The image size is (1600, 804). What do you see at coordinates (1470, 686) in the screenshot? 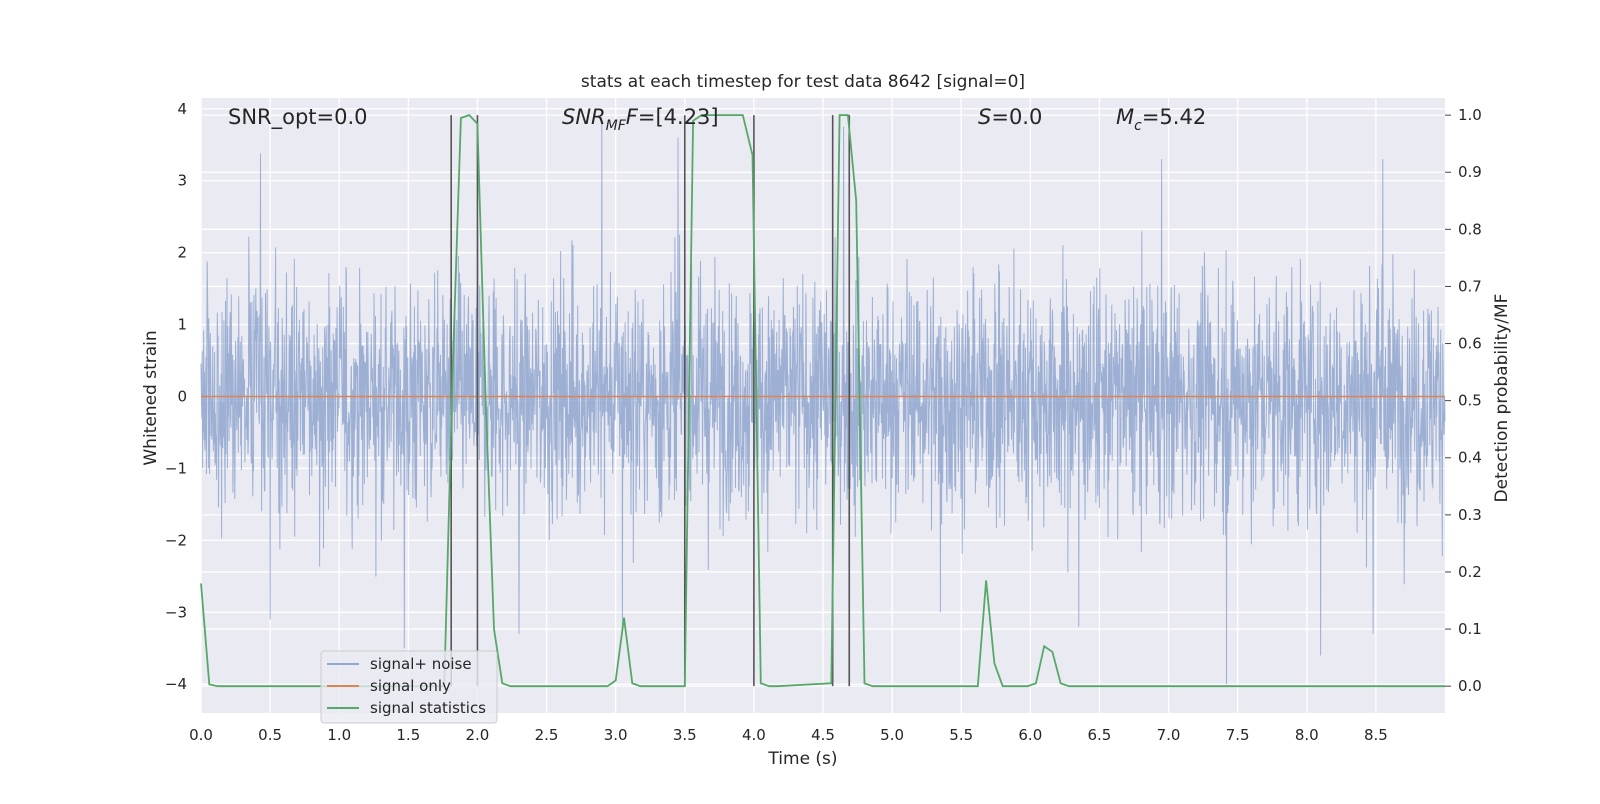
I see `y-tick-label-right: 0.0` at bounding box center [1470, 686].